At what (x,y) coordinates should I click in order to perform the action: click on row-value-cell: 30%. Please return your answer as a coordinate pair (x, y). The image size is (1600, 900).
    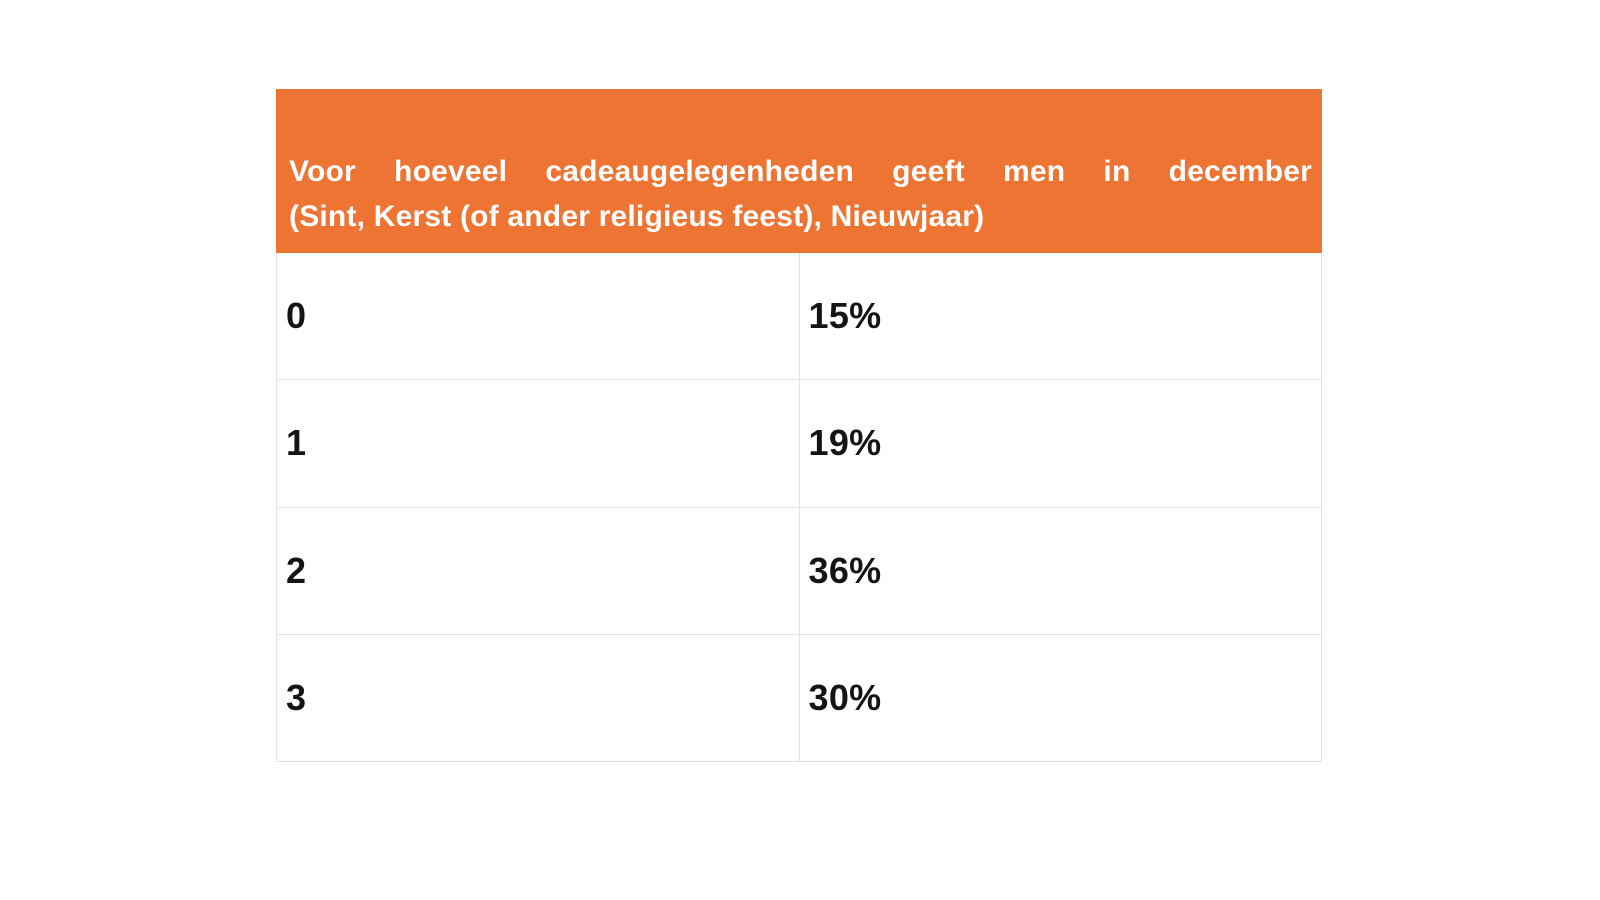
    Looking at the image, I should click on (845, 697).